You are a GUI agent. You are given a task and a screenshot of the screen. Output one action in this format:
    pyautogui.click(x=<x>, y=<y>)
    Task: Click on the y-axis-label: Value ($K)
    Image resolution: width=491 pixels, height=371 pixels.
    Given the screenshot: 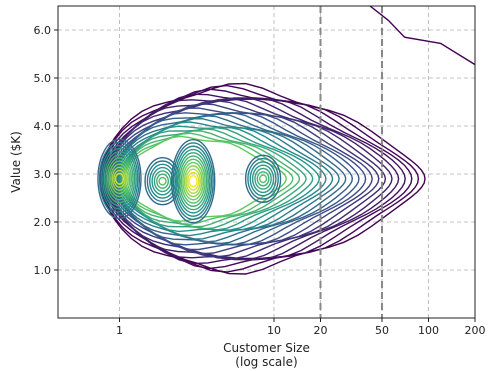 What is the action you would take?
    pyautogui.click(x=16, y=162)
    